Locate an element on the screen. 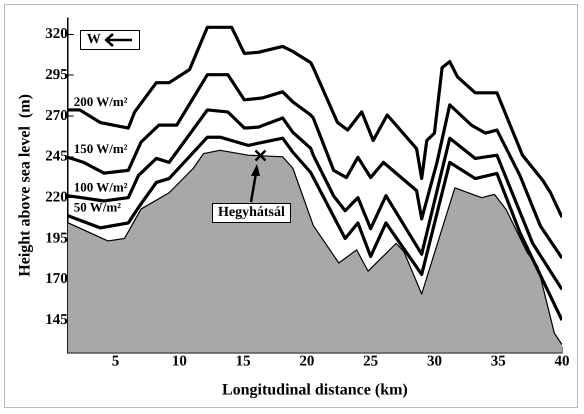 The width and height of the screenshot is (584, 414). series-label: 200 W/m² is located at coordinates (101, 101).